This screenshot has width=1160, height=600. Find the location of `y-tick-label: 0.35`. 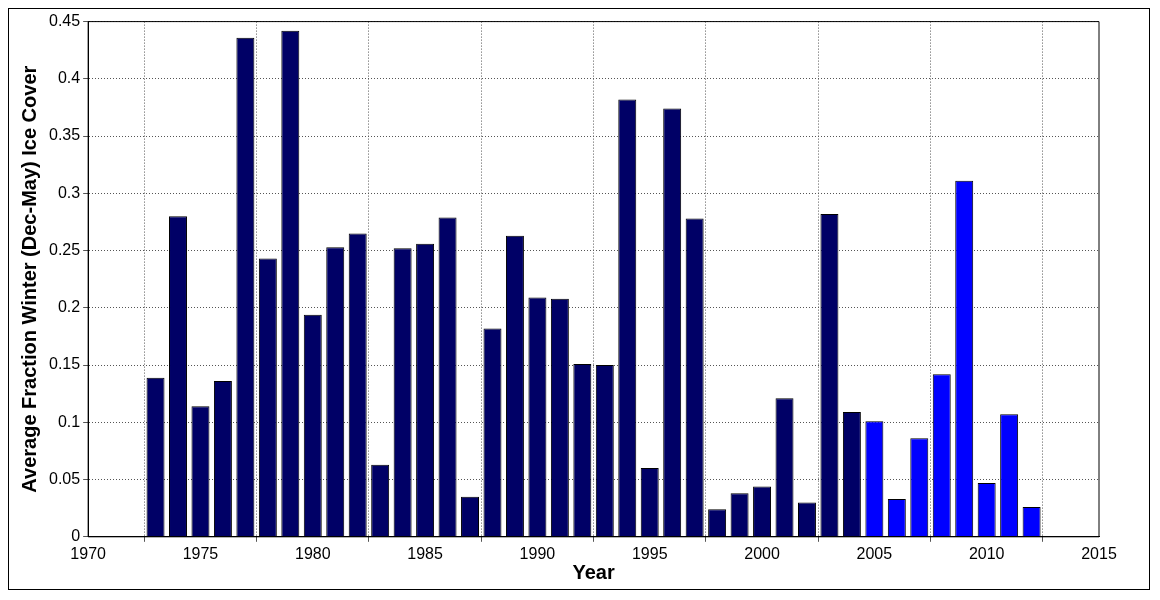

y-tick-label: 0.35 is located at coordinates (65, 135).